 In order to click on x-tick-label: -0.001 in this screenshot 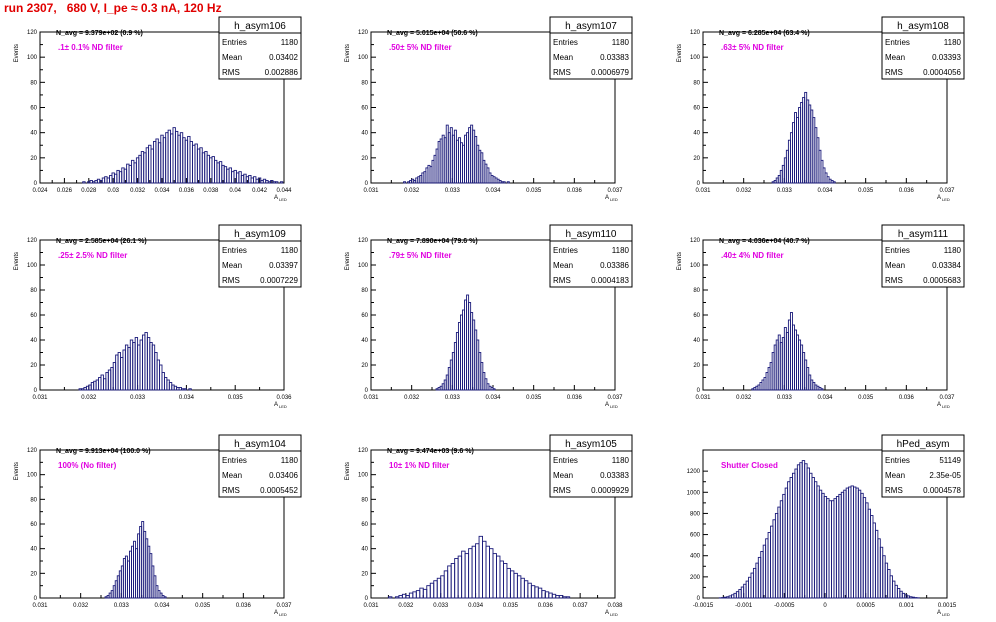, I will do `click(744, 606)`.